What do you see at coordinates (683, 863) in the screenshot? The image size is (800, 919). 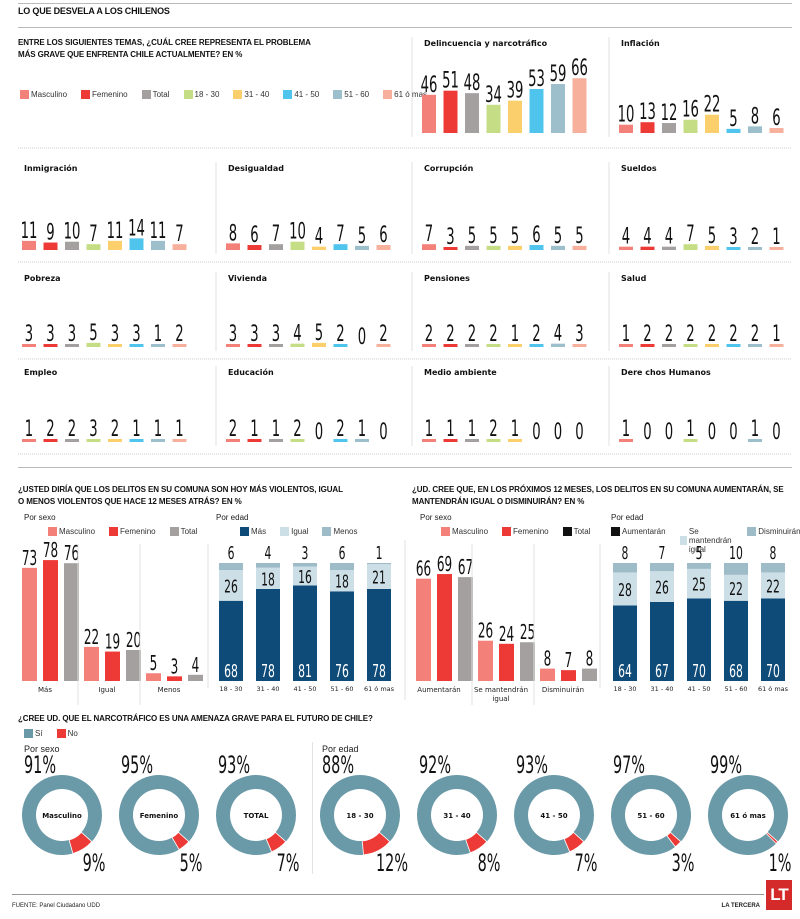 I see `donut-no-value: 3%` at bounding box center [683, 863].